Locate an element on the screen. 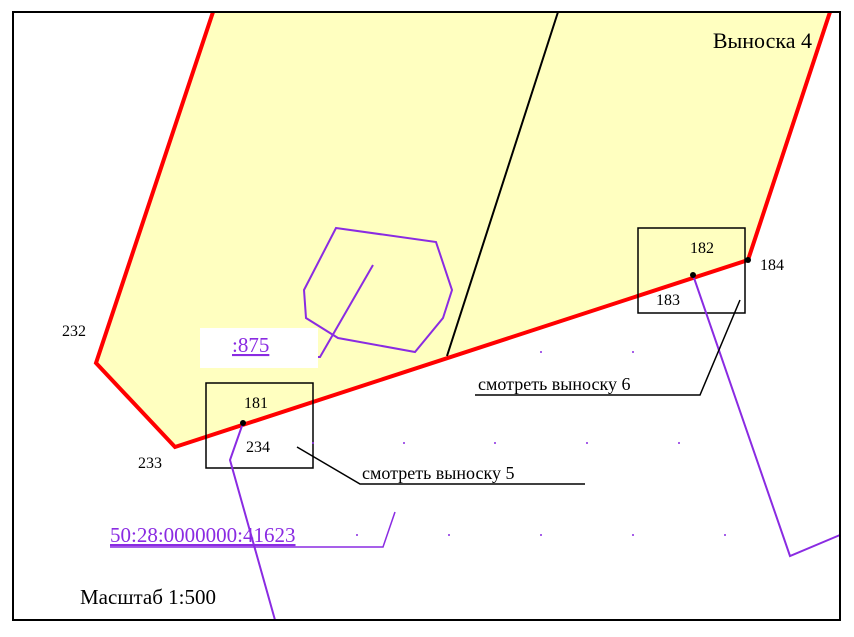 Image resolution: width=854 pixels, height=637 pixels. parcel-label: :875 is located at coordinates (250, 345).